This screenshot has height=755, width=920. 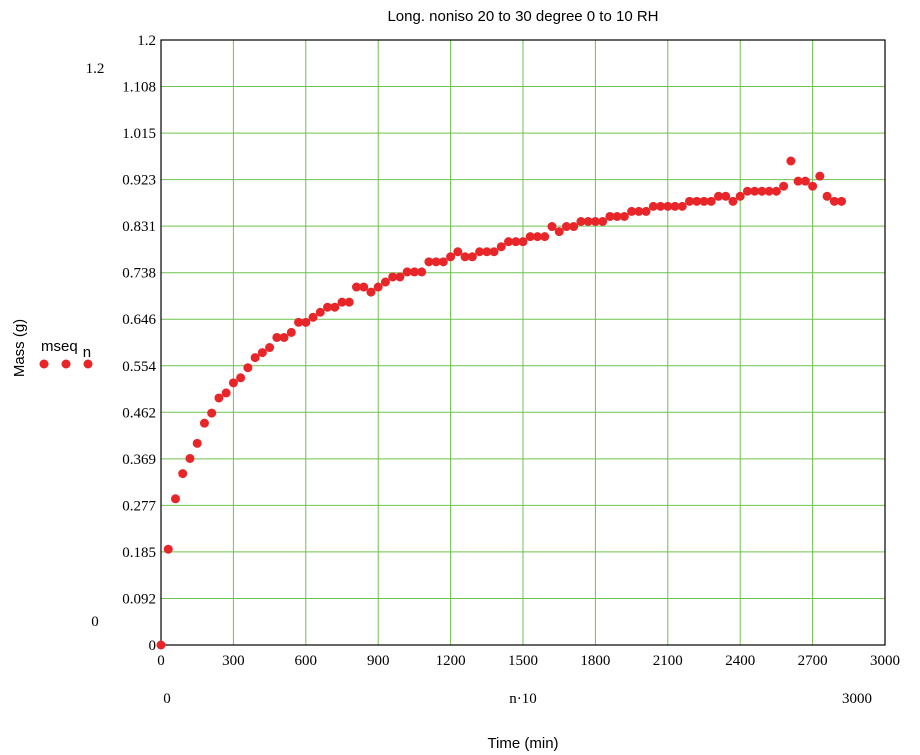 I want to click on legend-series-base: mseq, so click(x=59, y=346).